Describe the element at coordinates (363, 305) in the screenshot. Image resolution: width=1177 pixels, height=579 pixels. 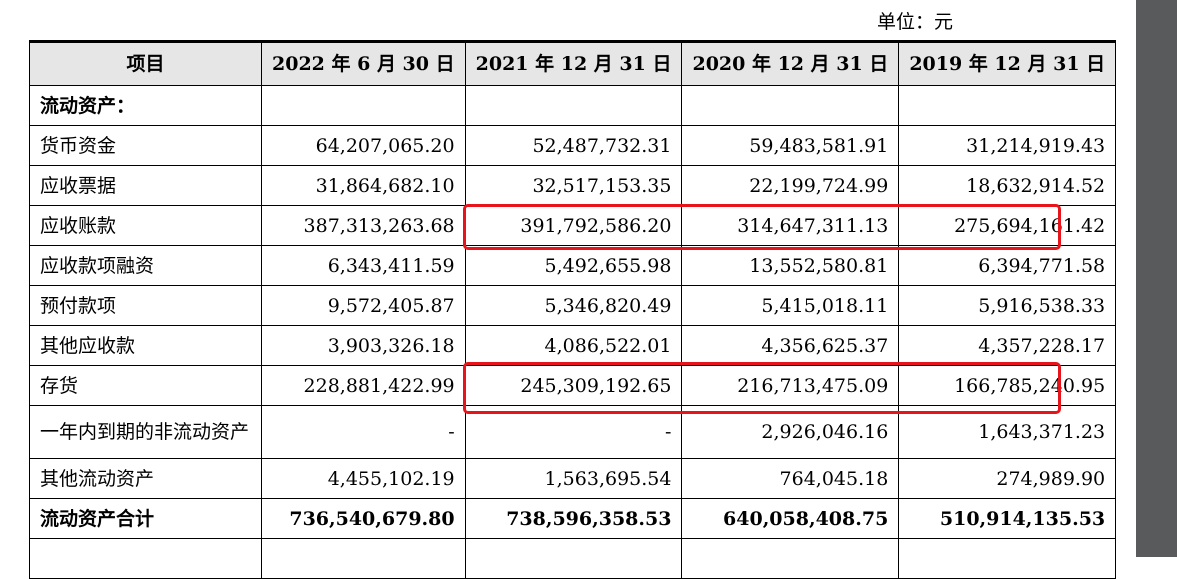
I see `cell: 9,572,405.87` at that location.